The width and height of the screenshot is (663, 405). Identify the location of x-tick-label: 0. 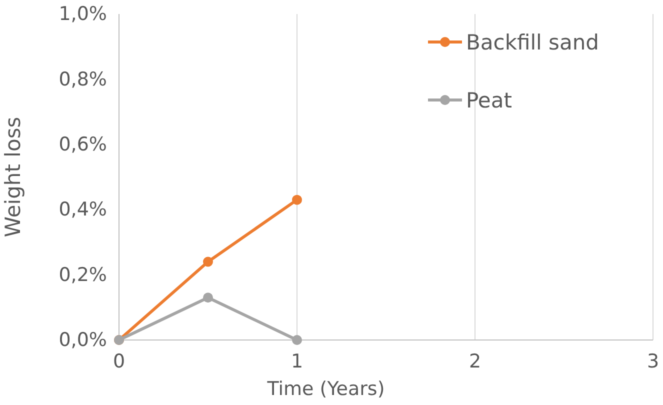
(119, 361).